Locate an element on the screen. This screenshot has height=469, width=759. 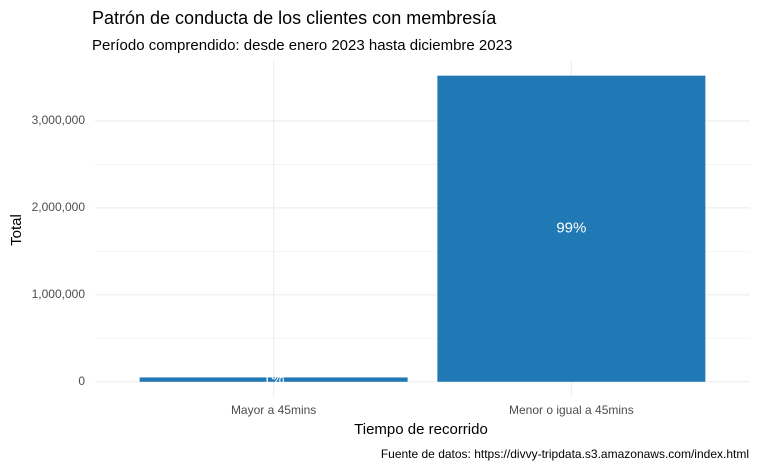
x-tick-label: Menor o igual a 45mins is located at coordinates (571, 410).